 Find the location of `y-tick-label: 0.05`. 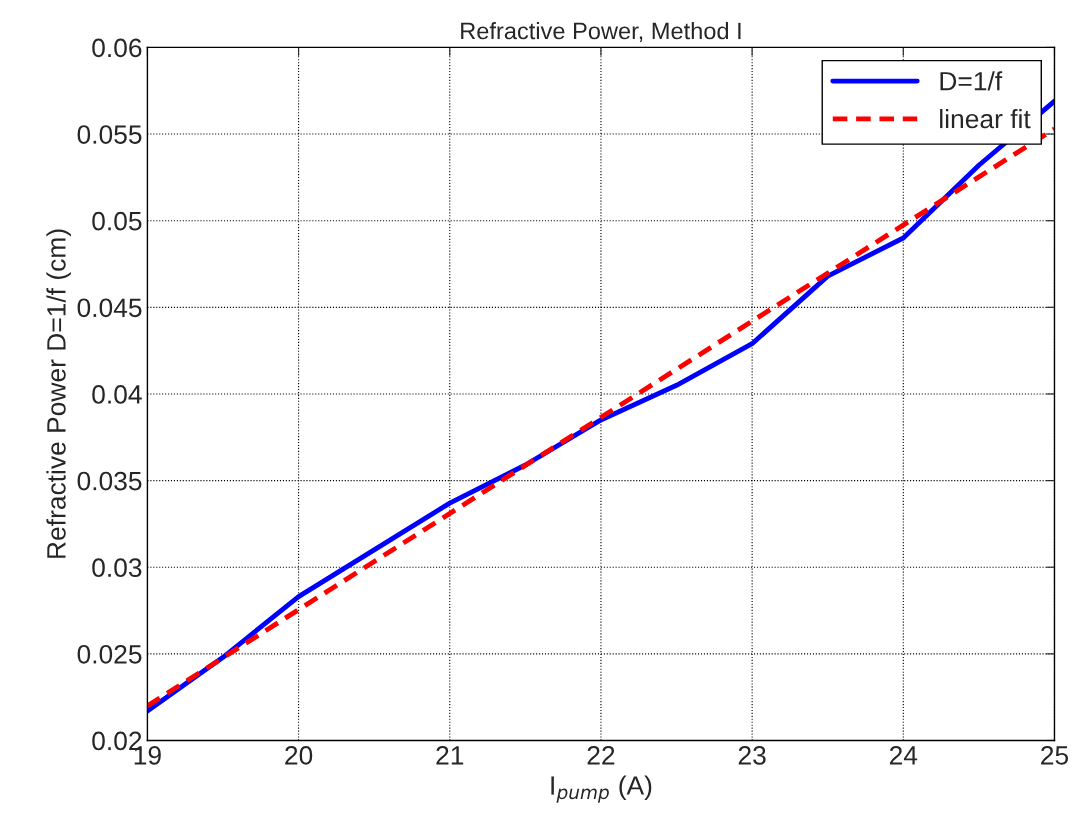

y-tick-label: 0.05 is located at coordinates (117, 221).